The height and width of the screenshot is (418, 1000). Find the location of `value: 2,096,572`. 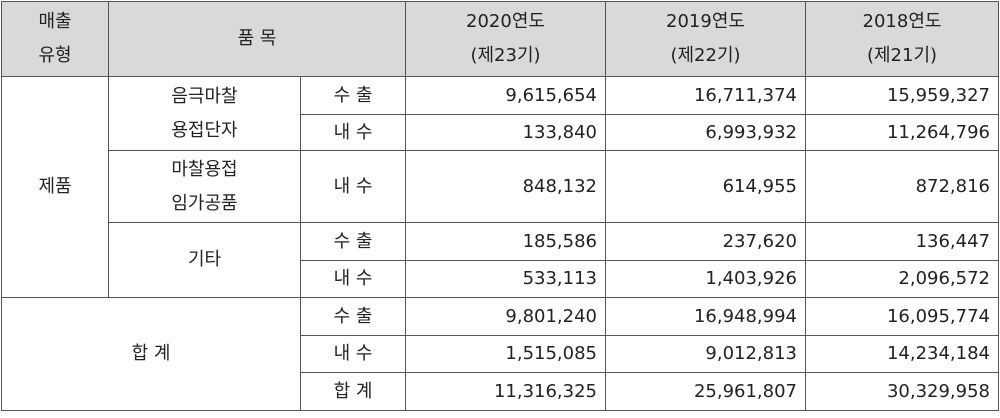

value: 2,096,572 is located at coordinates (902, 279).